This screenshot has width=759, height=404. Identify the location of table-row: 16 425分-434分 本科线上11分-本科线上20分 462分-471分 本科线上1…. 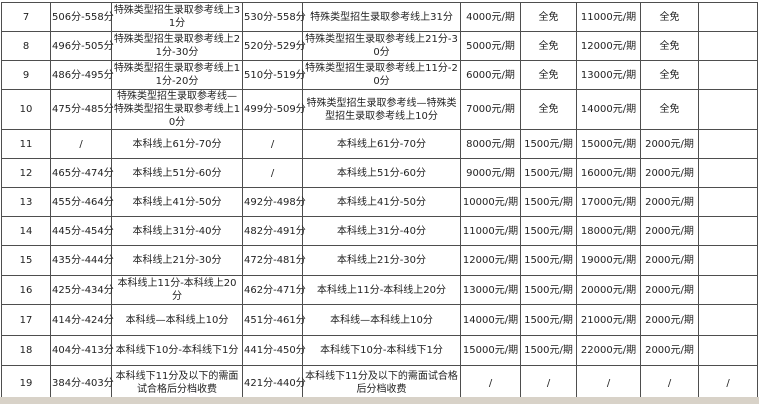
(379, 290).